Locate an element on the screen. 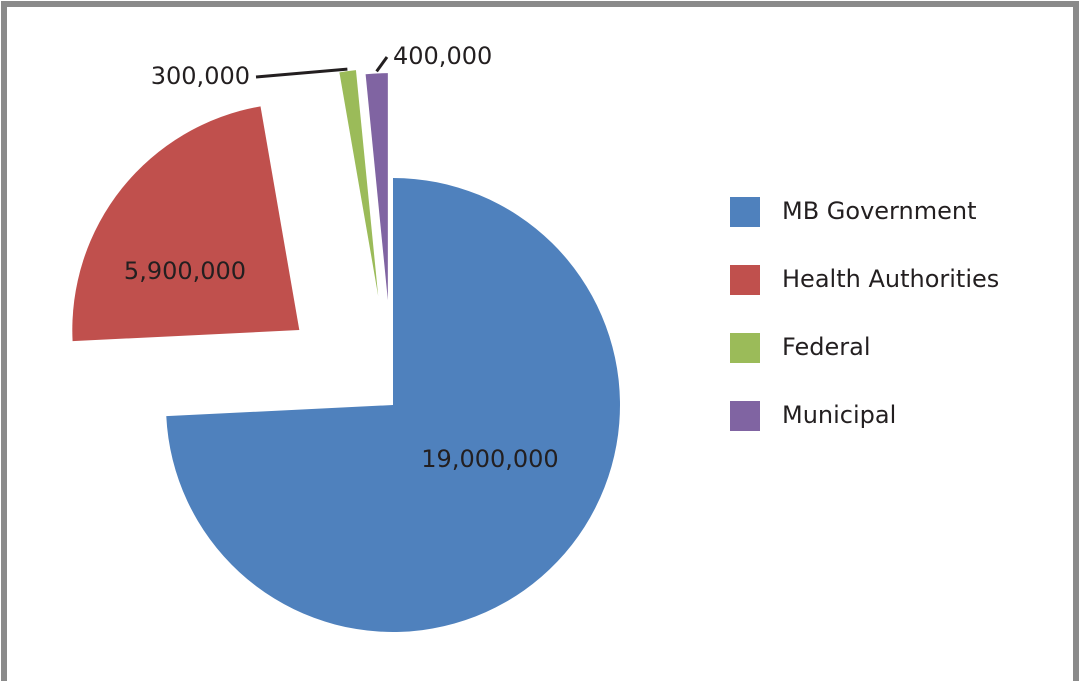  data-label: 400,000 is located at coordinates (442, 56).